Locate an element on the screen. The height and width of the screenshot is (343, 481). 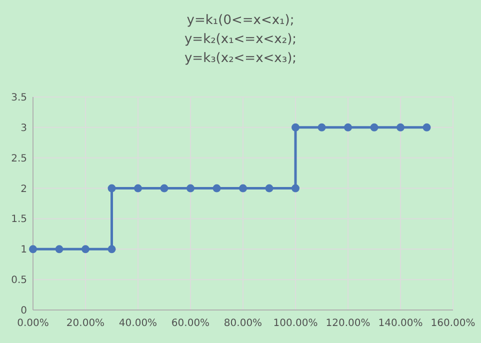
y-tick-label: 3 is located at coordinates (23, 128).